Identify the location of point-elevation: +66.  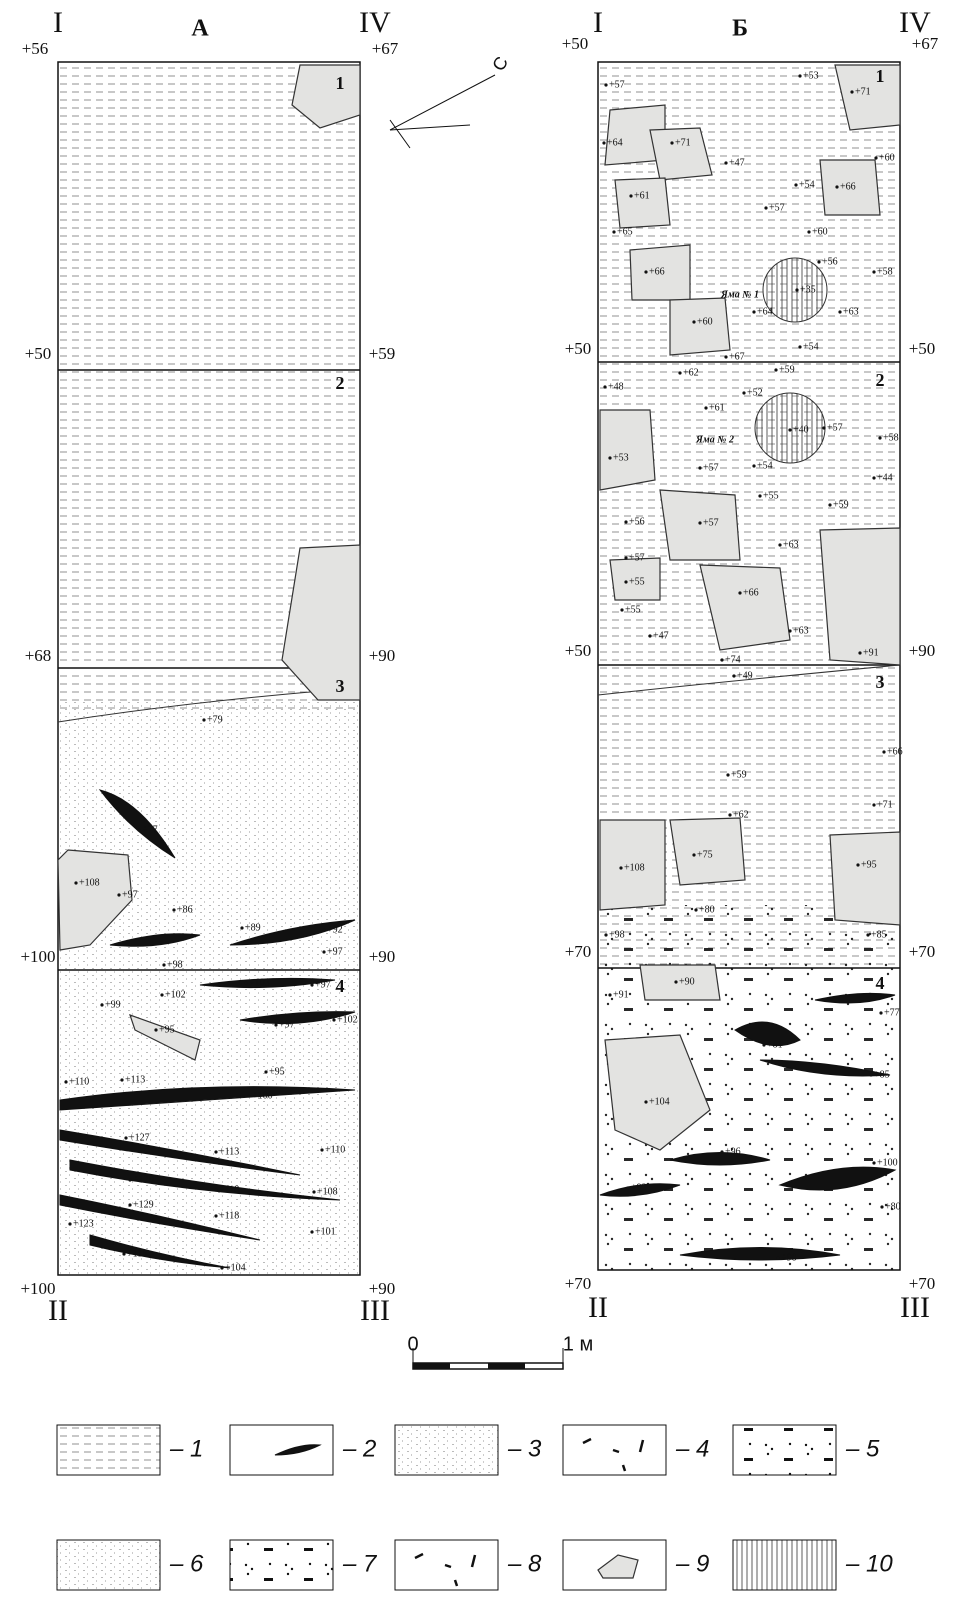
(848, 186).